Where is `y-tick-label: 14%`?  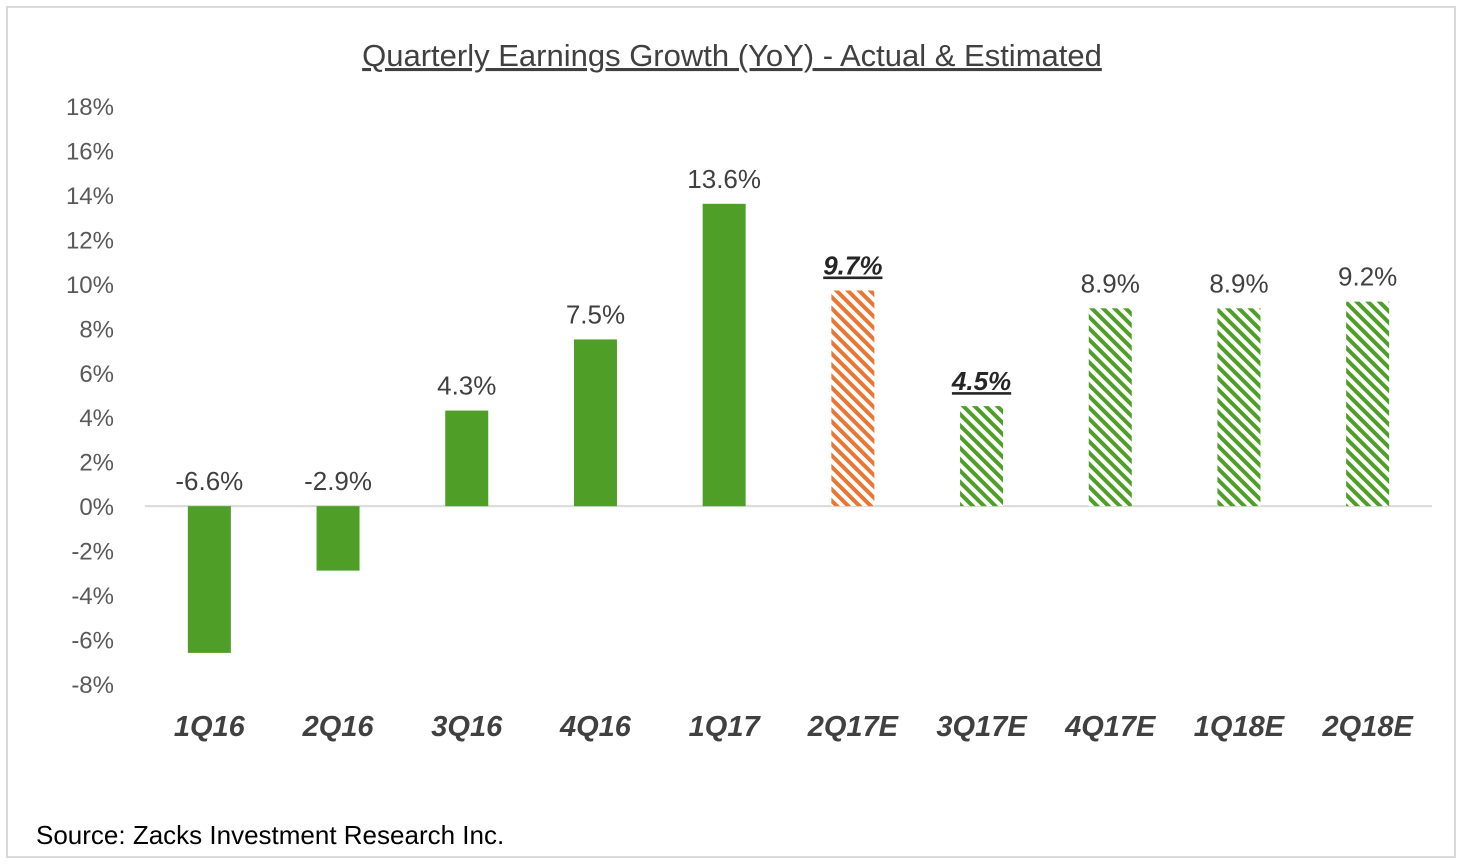
y-tick-label: 14% is located at coordinates (90, 196).